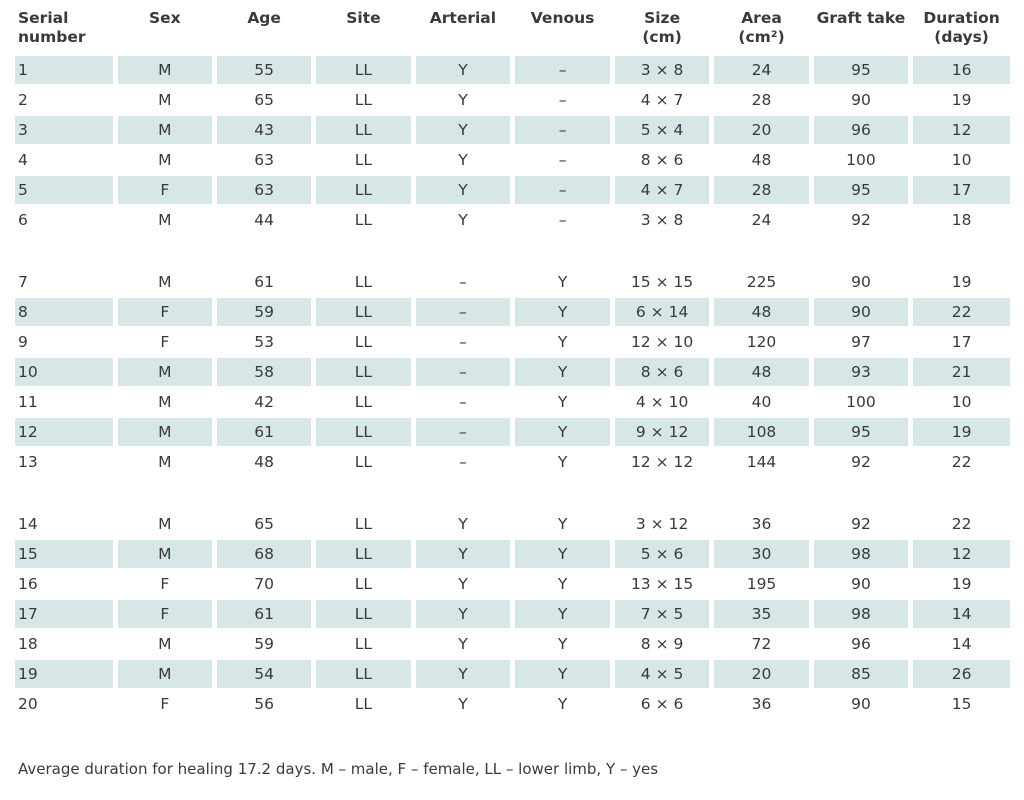  What do you see at coordinates (164, 18) in the screenshot?
I see `column-header: Sex` at bounding box center [164, 18].